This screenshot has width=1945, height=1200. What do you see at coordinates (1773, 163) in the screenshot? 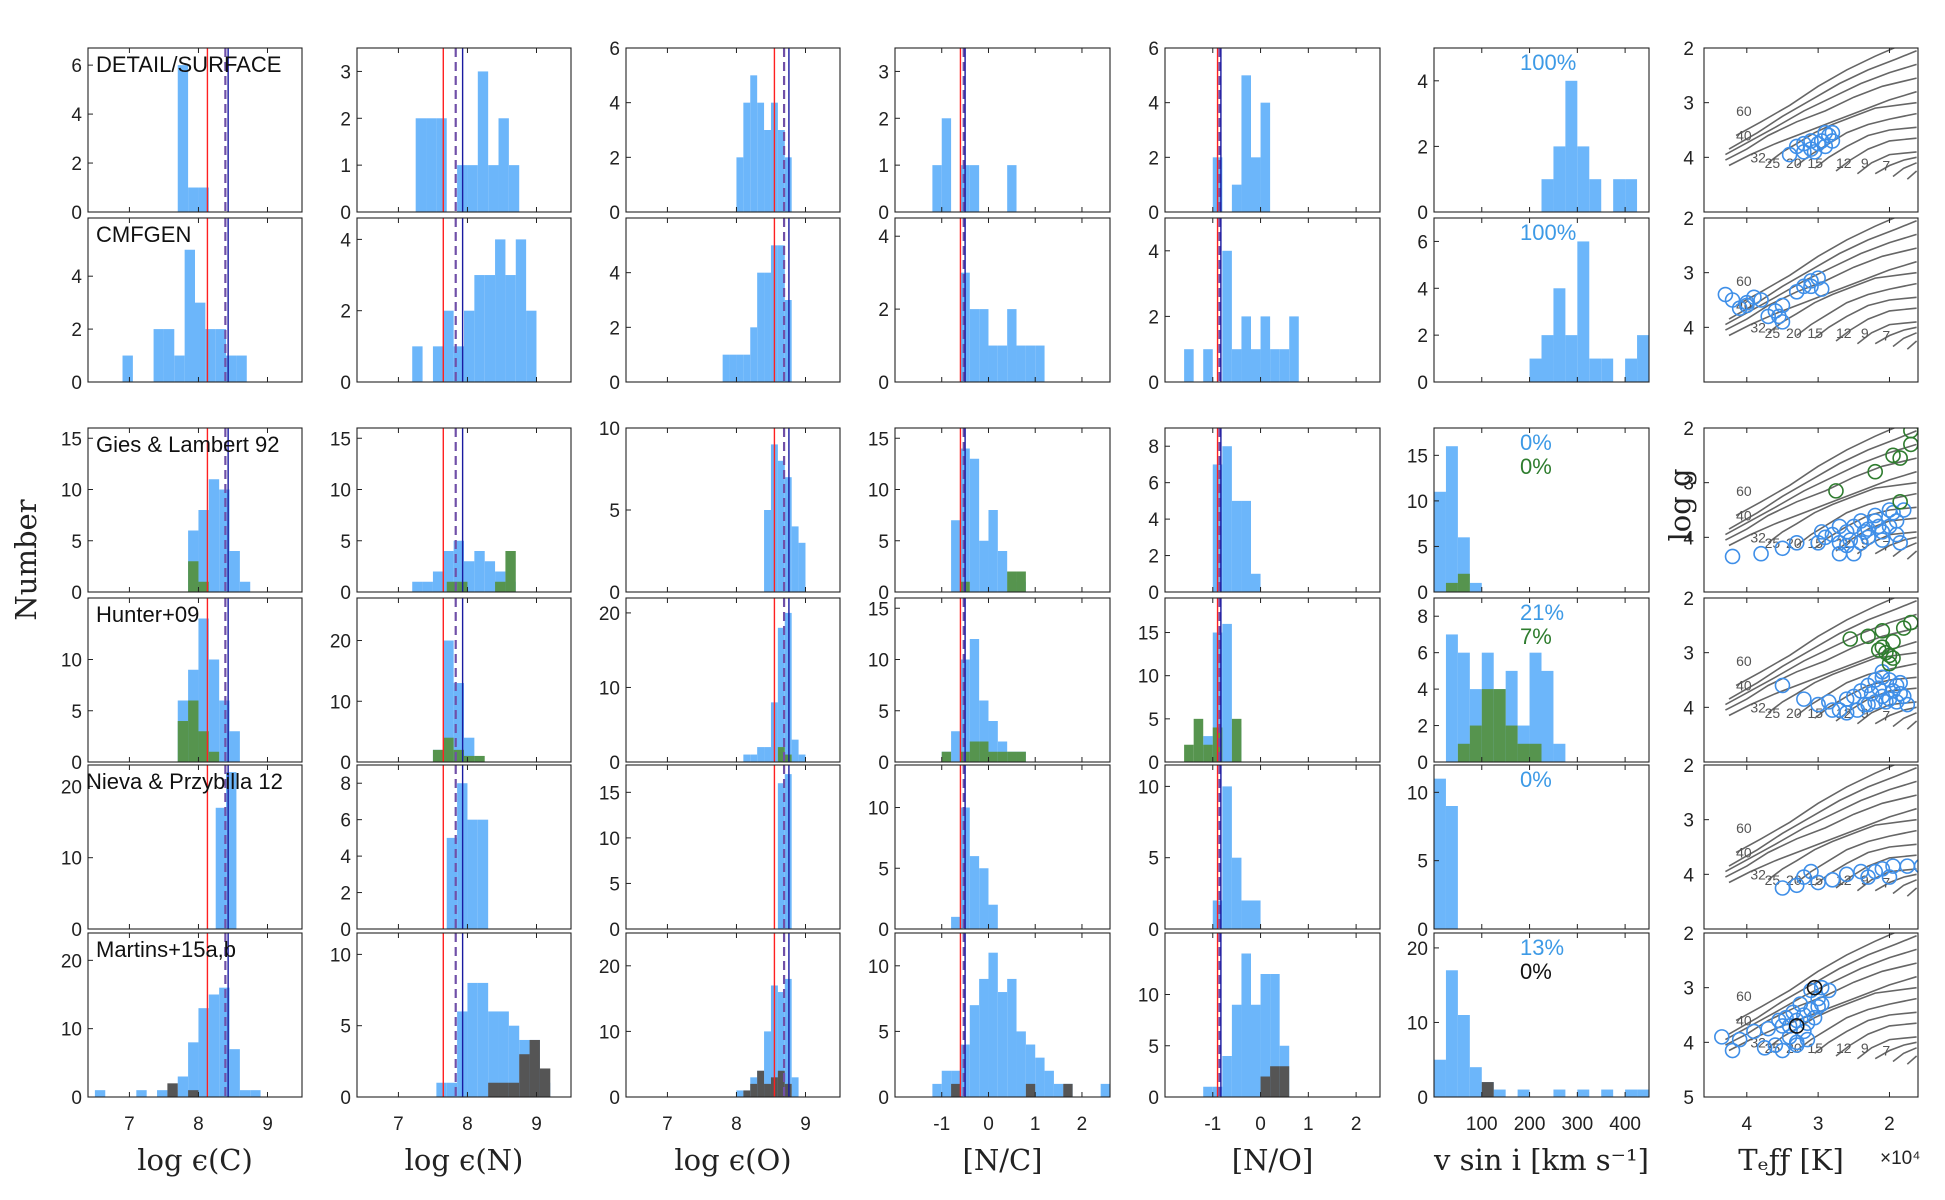
I see `track-mass-label: 25` at bounding box center [1773, 163].